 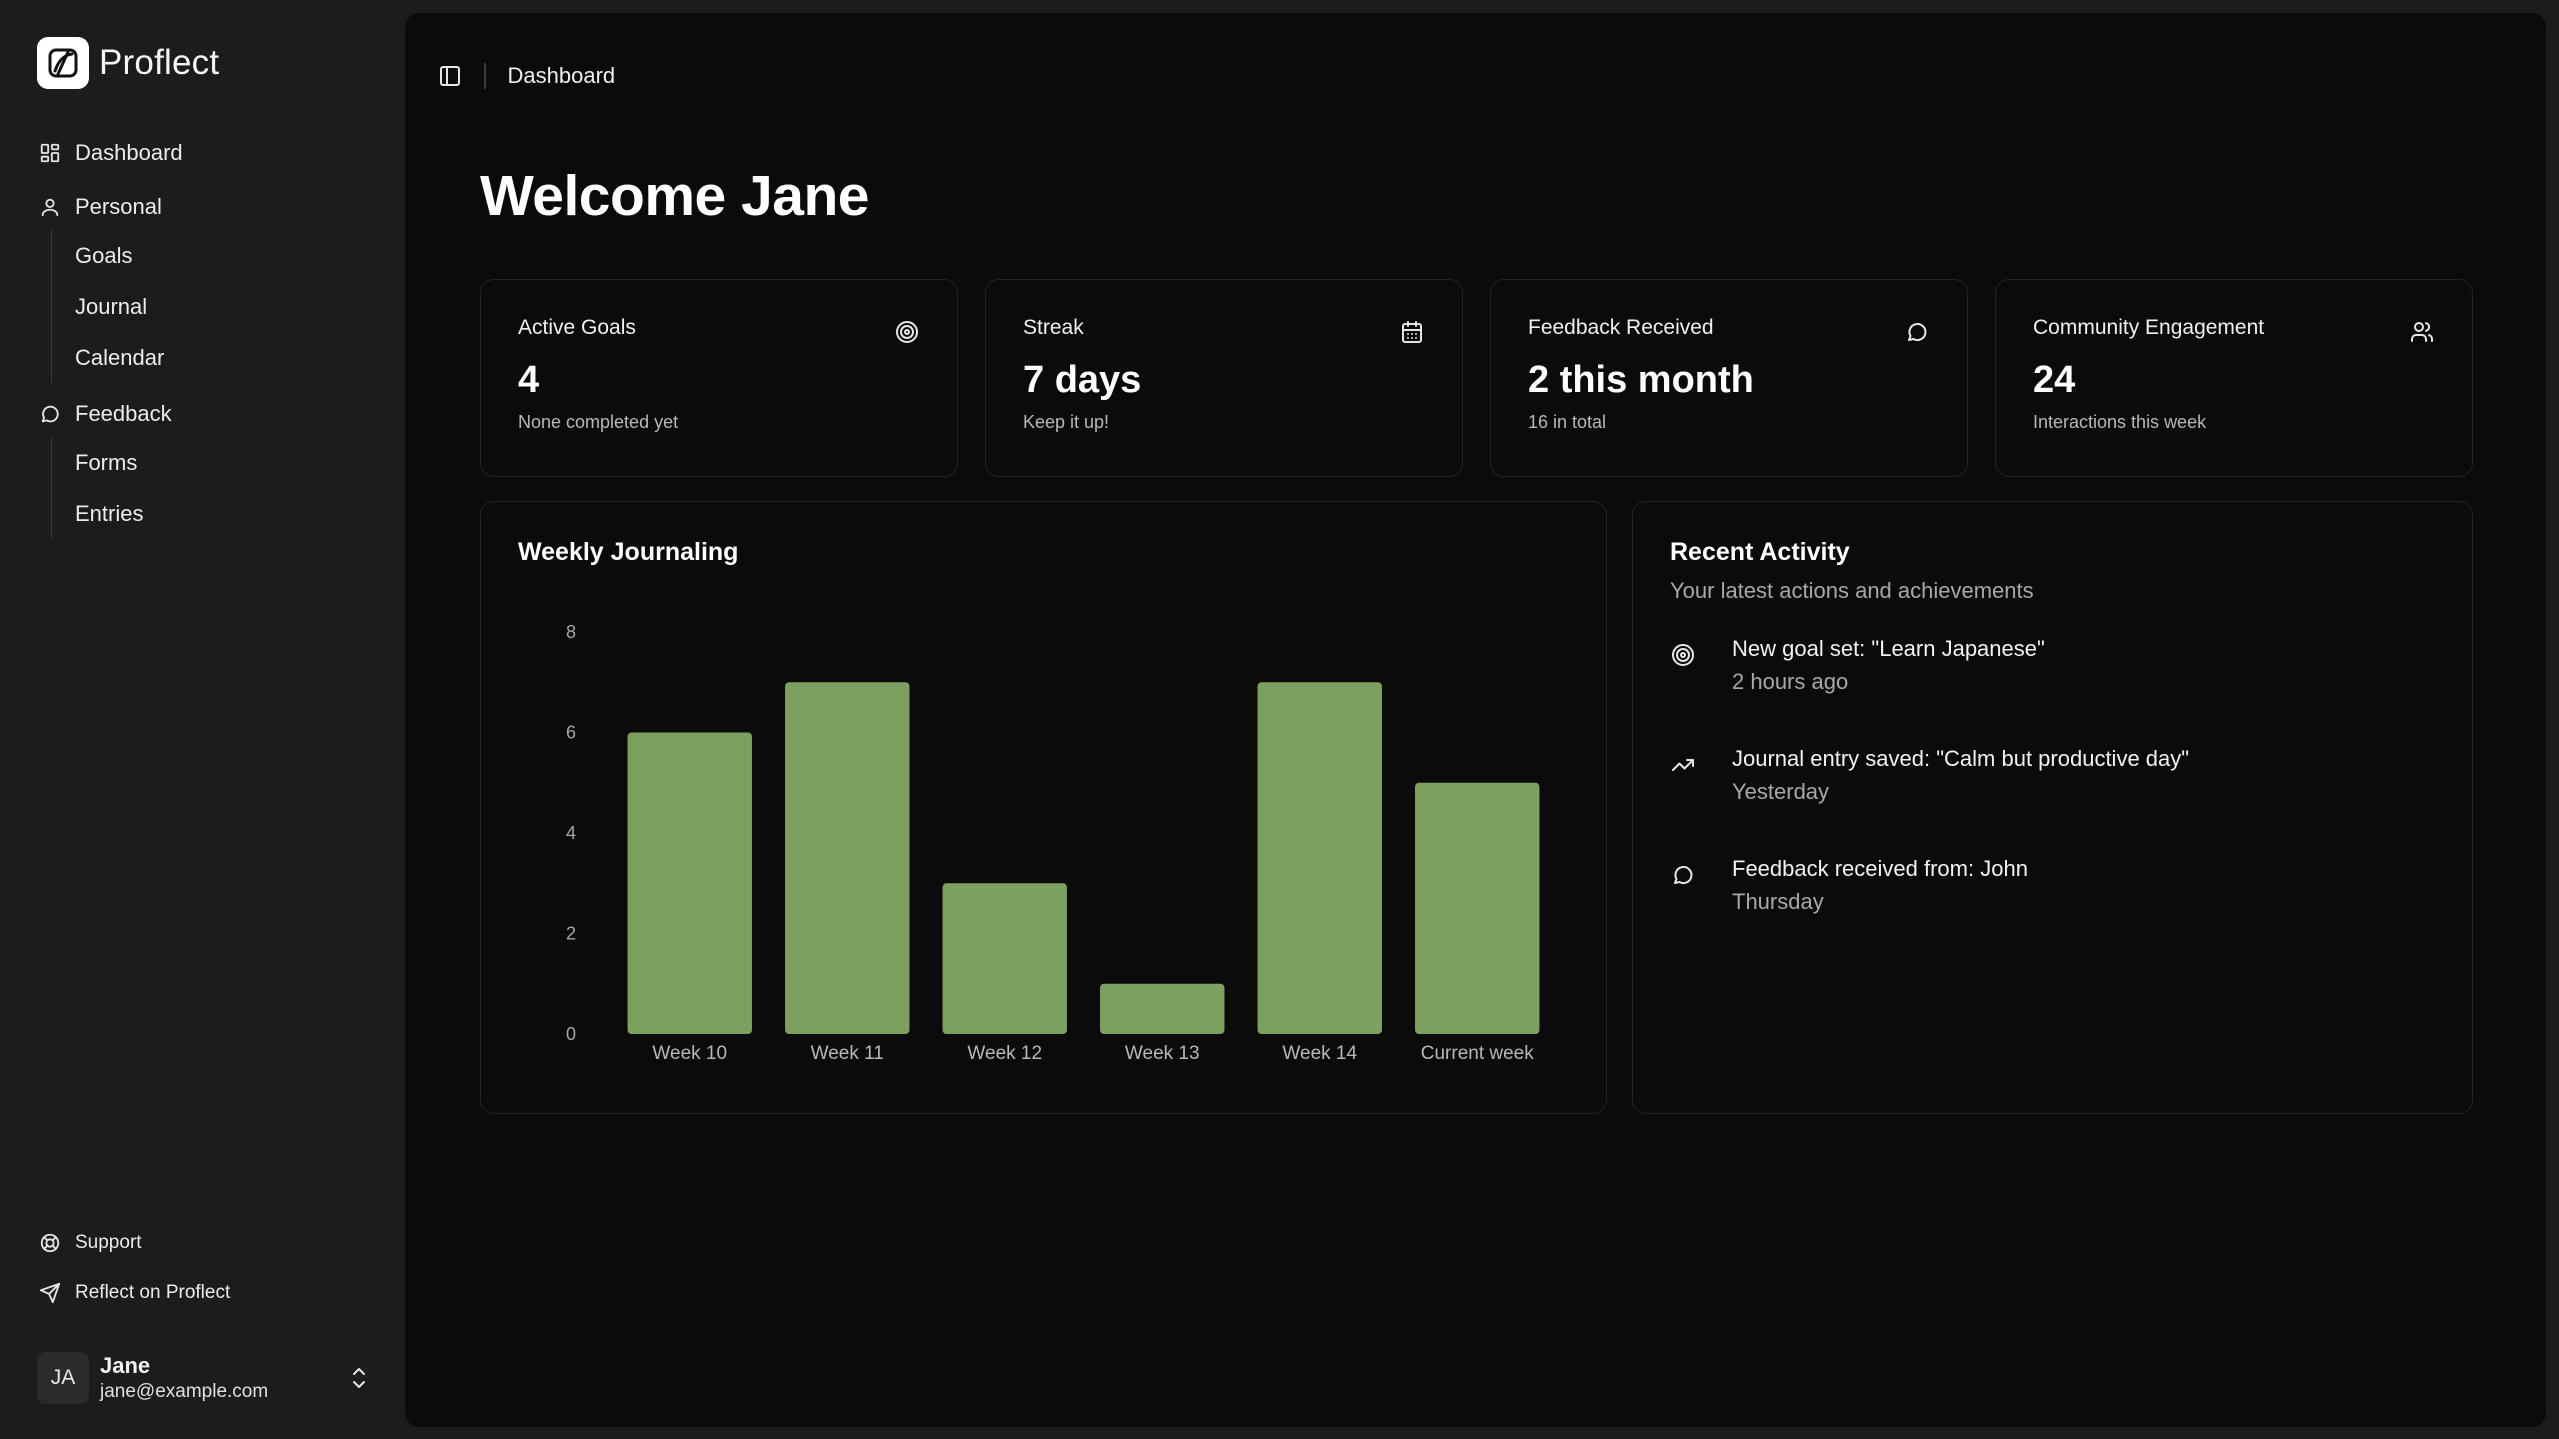 I want to click on sidebar-item-goals: Goals, so click(x=104, y=255).